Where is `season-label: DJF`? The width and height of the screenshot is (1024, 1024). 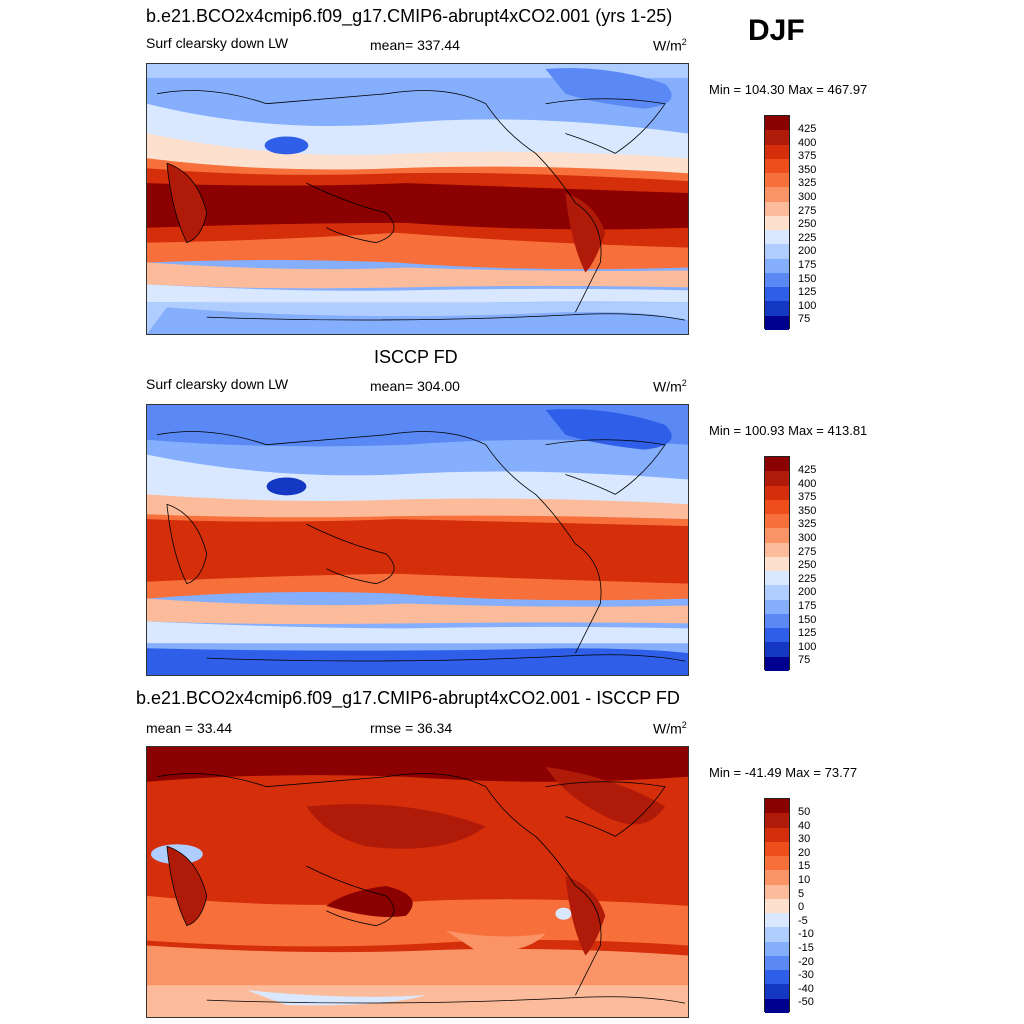 season-label: DJF is located at coordinates (776, 30).